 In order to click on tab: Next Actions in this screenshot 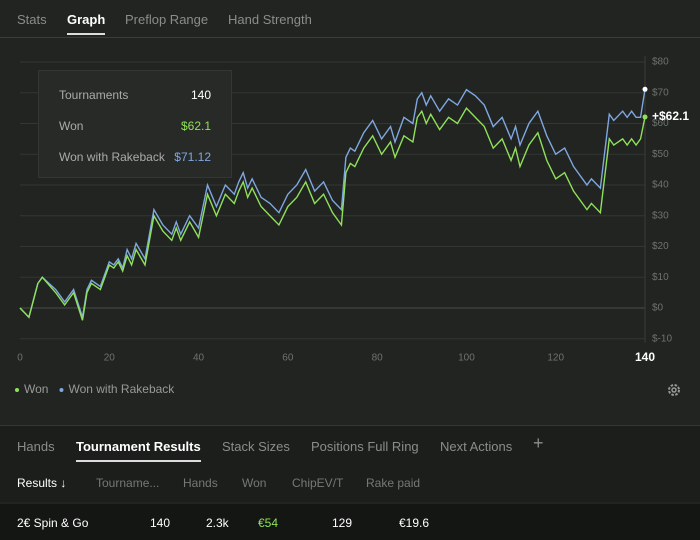, I will do `click(476, 446)`.